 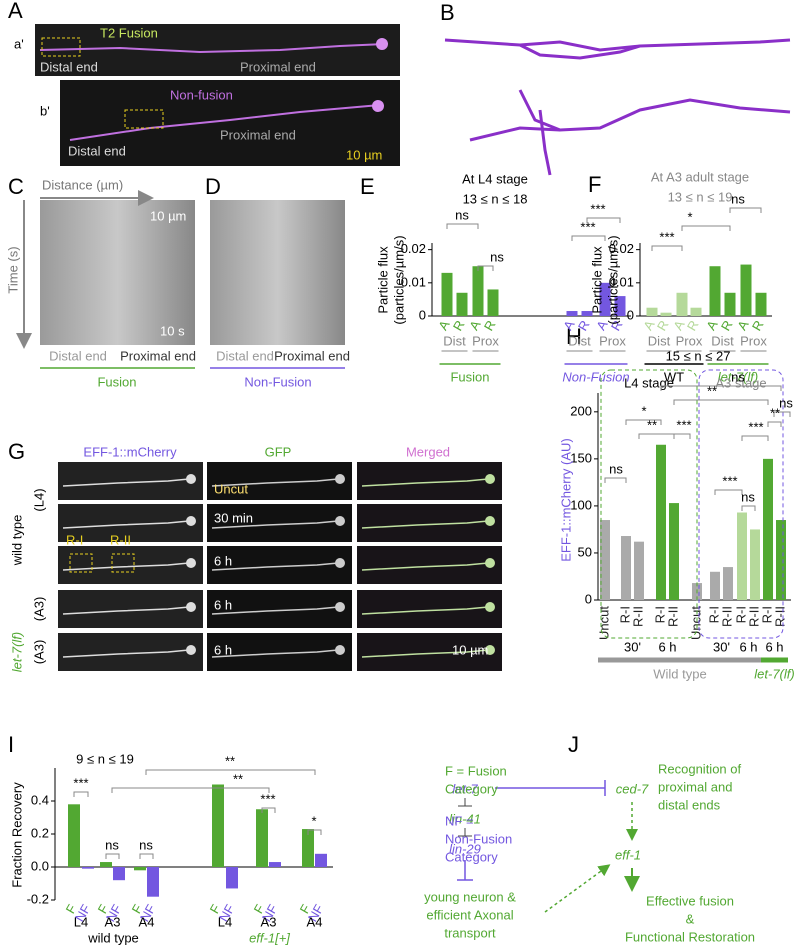 What do you see at coordinates (573, 744) in the screenshot?
I see `panel-label: J` at bounding box center [573, 744].